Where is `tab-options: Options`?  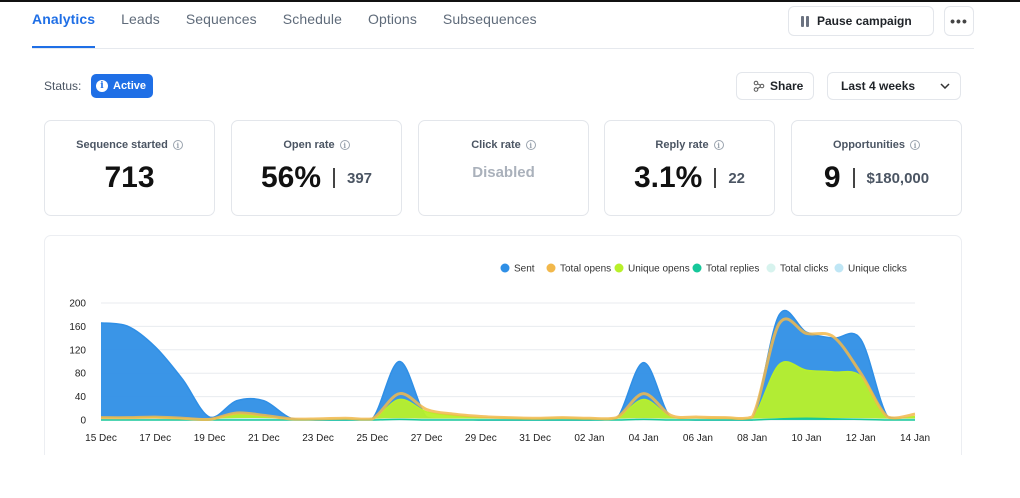
tab-options: Options is located at coordinates (392, 19).